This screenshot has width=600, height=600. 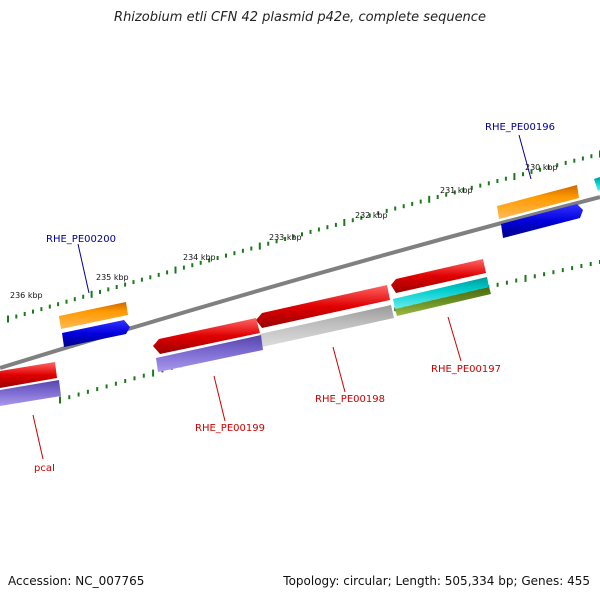 I want to click on leader-pcai, so click(x=38, y=437).